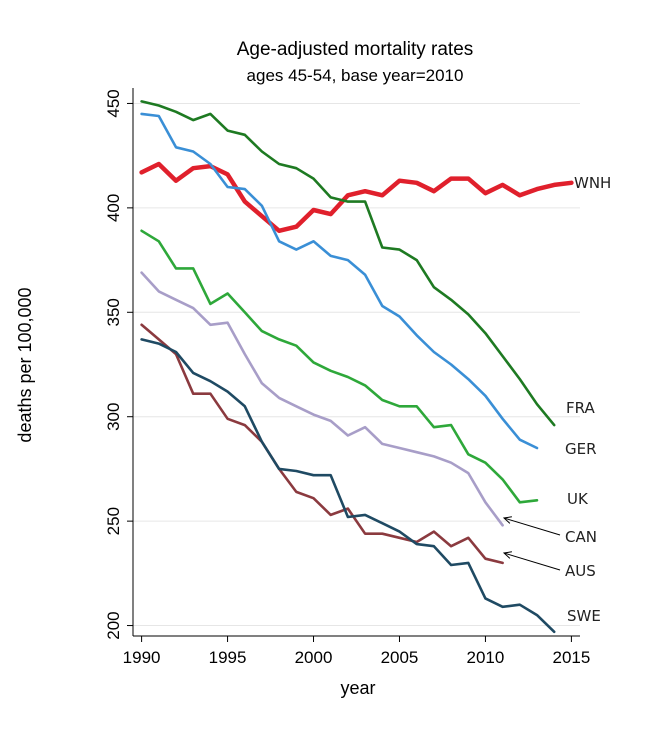 The image size is (655, 730). What do you see at coordinates (356, 197) in the screenshot?
I see `series-line-wnh` at bounding box center [356, 197].